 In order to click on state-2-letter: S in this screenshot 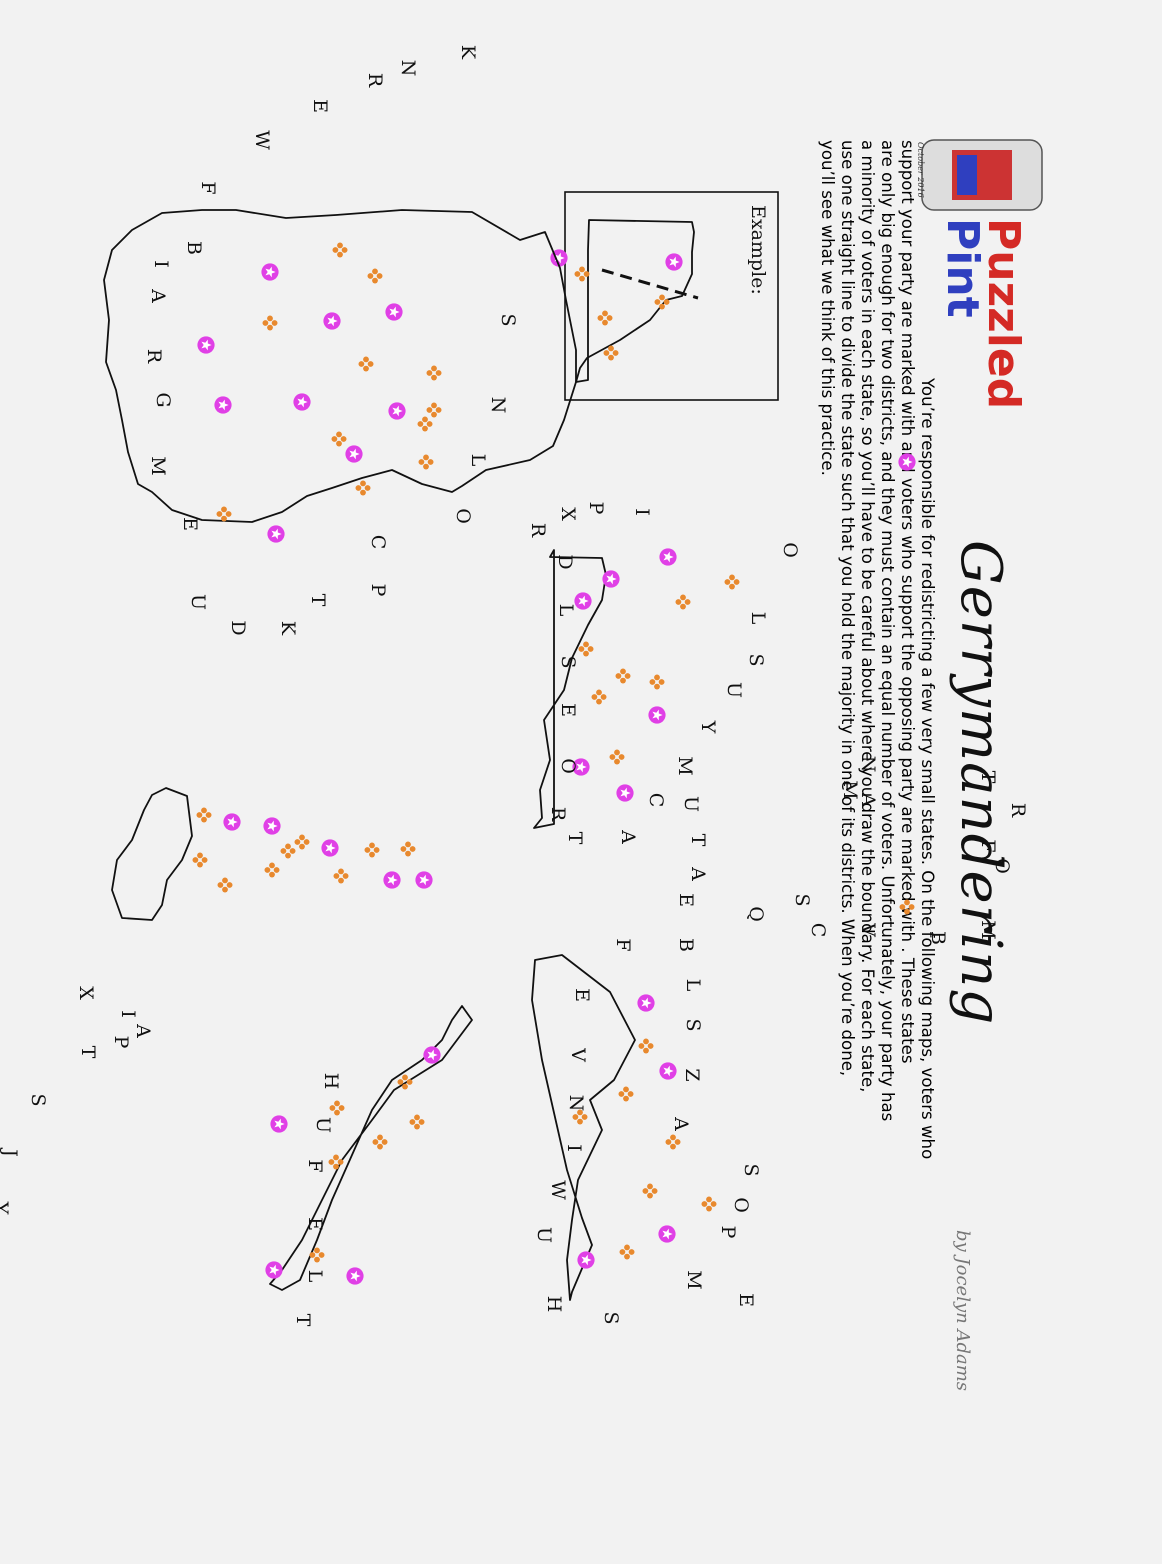, I will do `click(756, 659)`.